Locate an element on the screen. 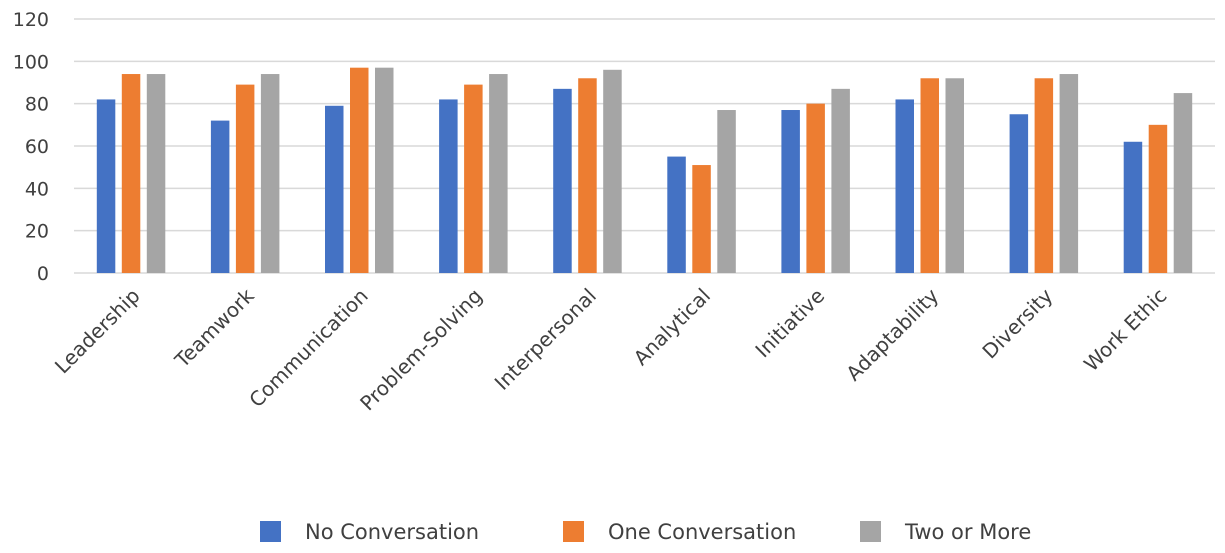  bar-no-conversation-adaptability is located at coordinates (904, 186).